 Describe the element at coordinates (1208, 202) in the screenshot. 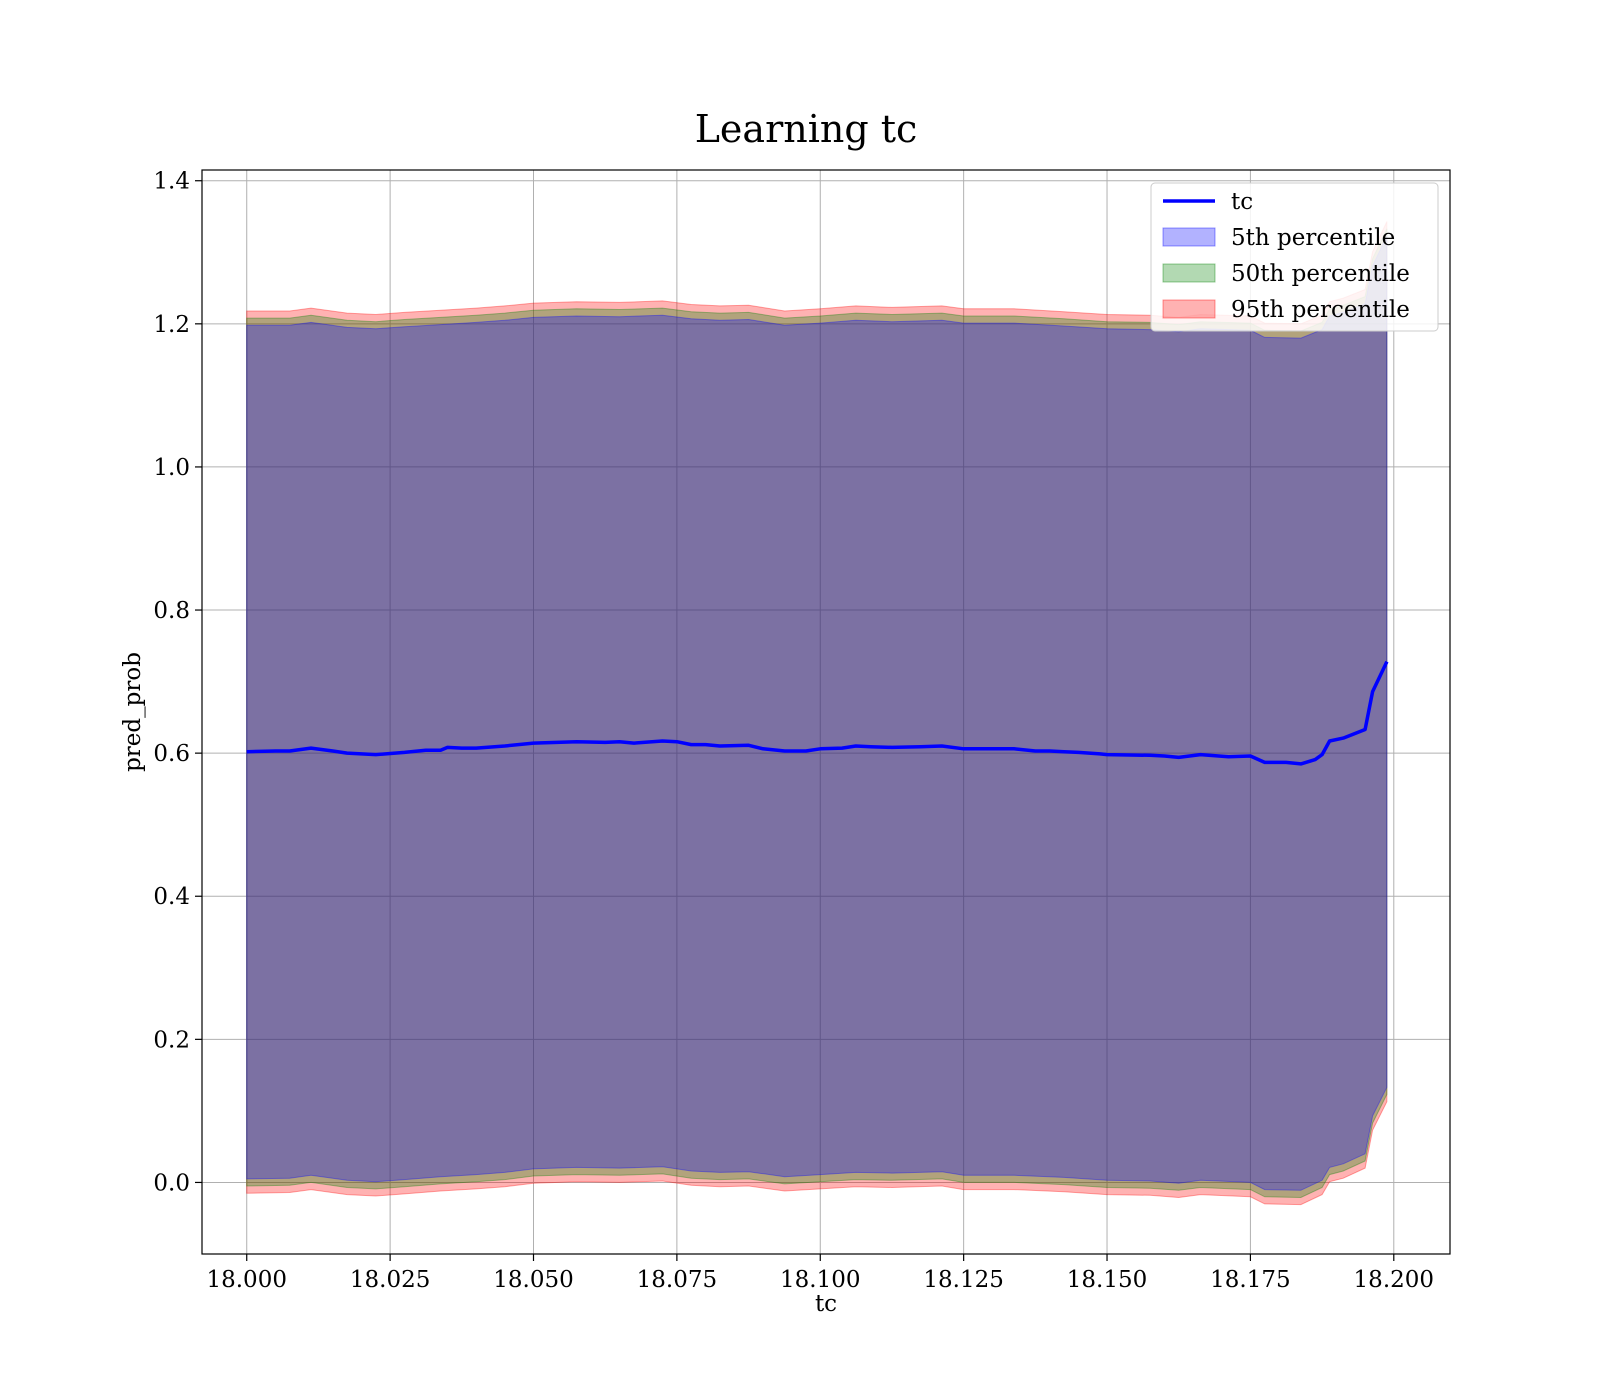

I see `legend-item: tc` at that location.